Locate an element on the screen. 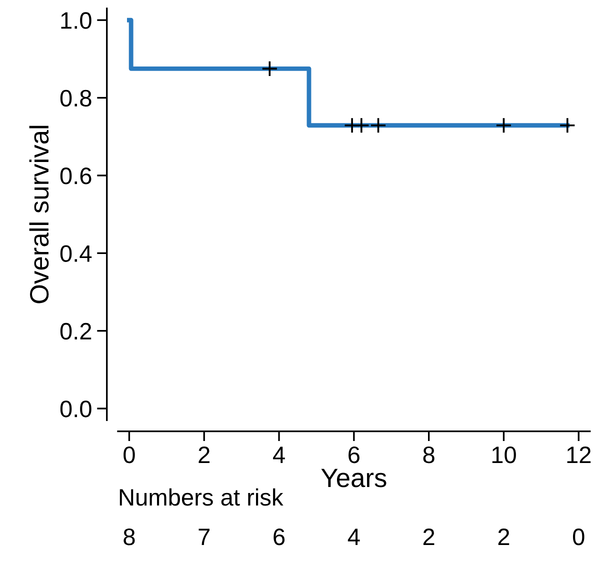  text: 0 is located at coordinates (578, 537).